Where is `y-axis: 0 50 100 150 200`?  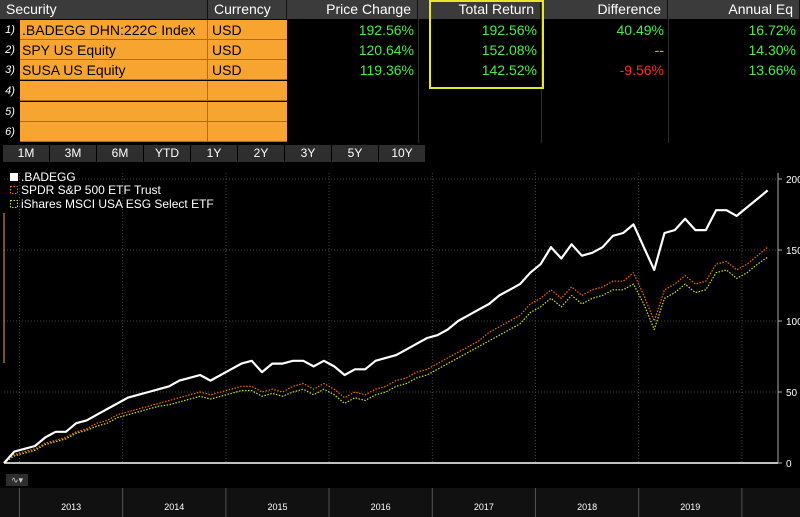 y-axis: 0 50 100 150 200 is located at coordinates (788, 321).